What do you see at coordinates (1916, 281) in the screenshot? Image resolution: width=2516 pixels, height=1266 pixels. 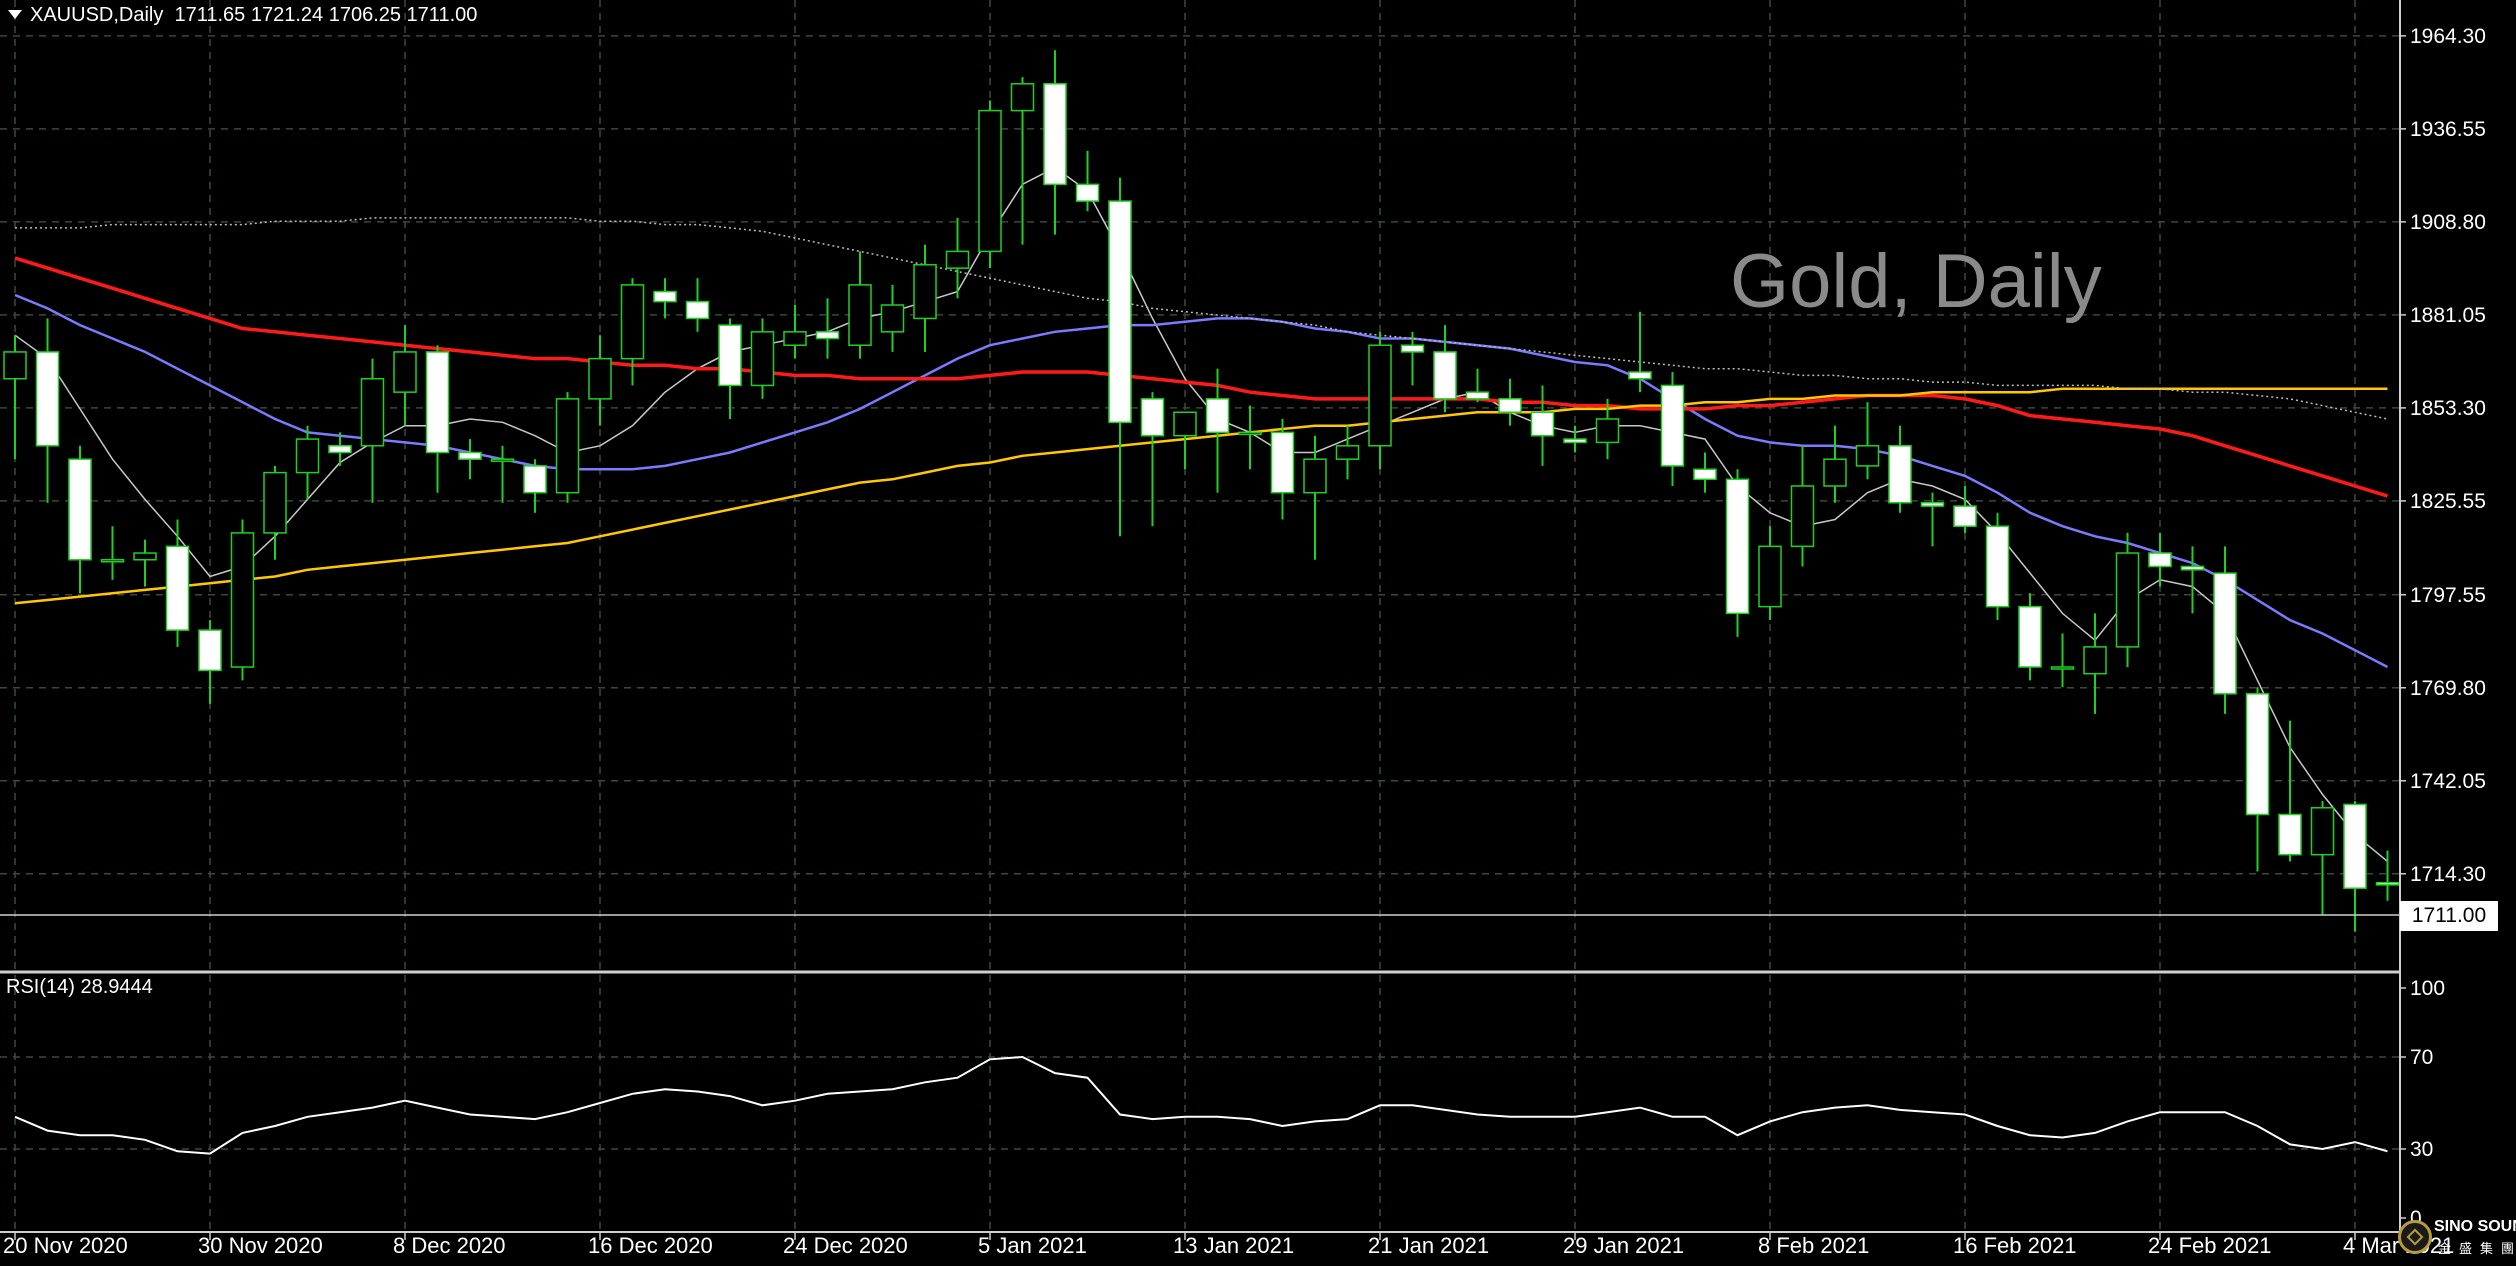 I see `chart-watermark: Gold, Daily` at bounding box center [1916, 281].